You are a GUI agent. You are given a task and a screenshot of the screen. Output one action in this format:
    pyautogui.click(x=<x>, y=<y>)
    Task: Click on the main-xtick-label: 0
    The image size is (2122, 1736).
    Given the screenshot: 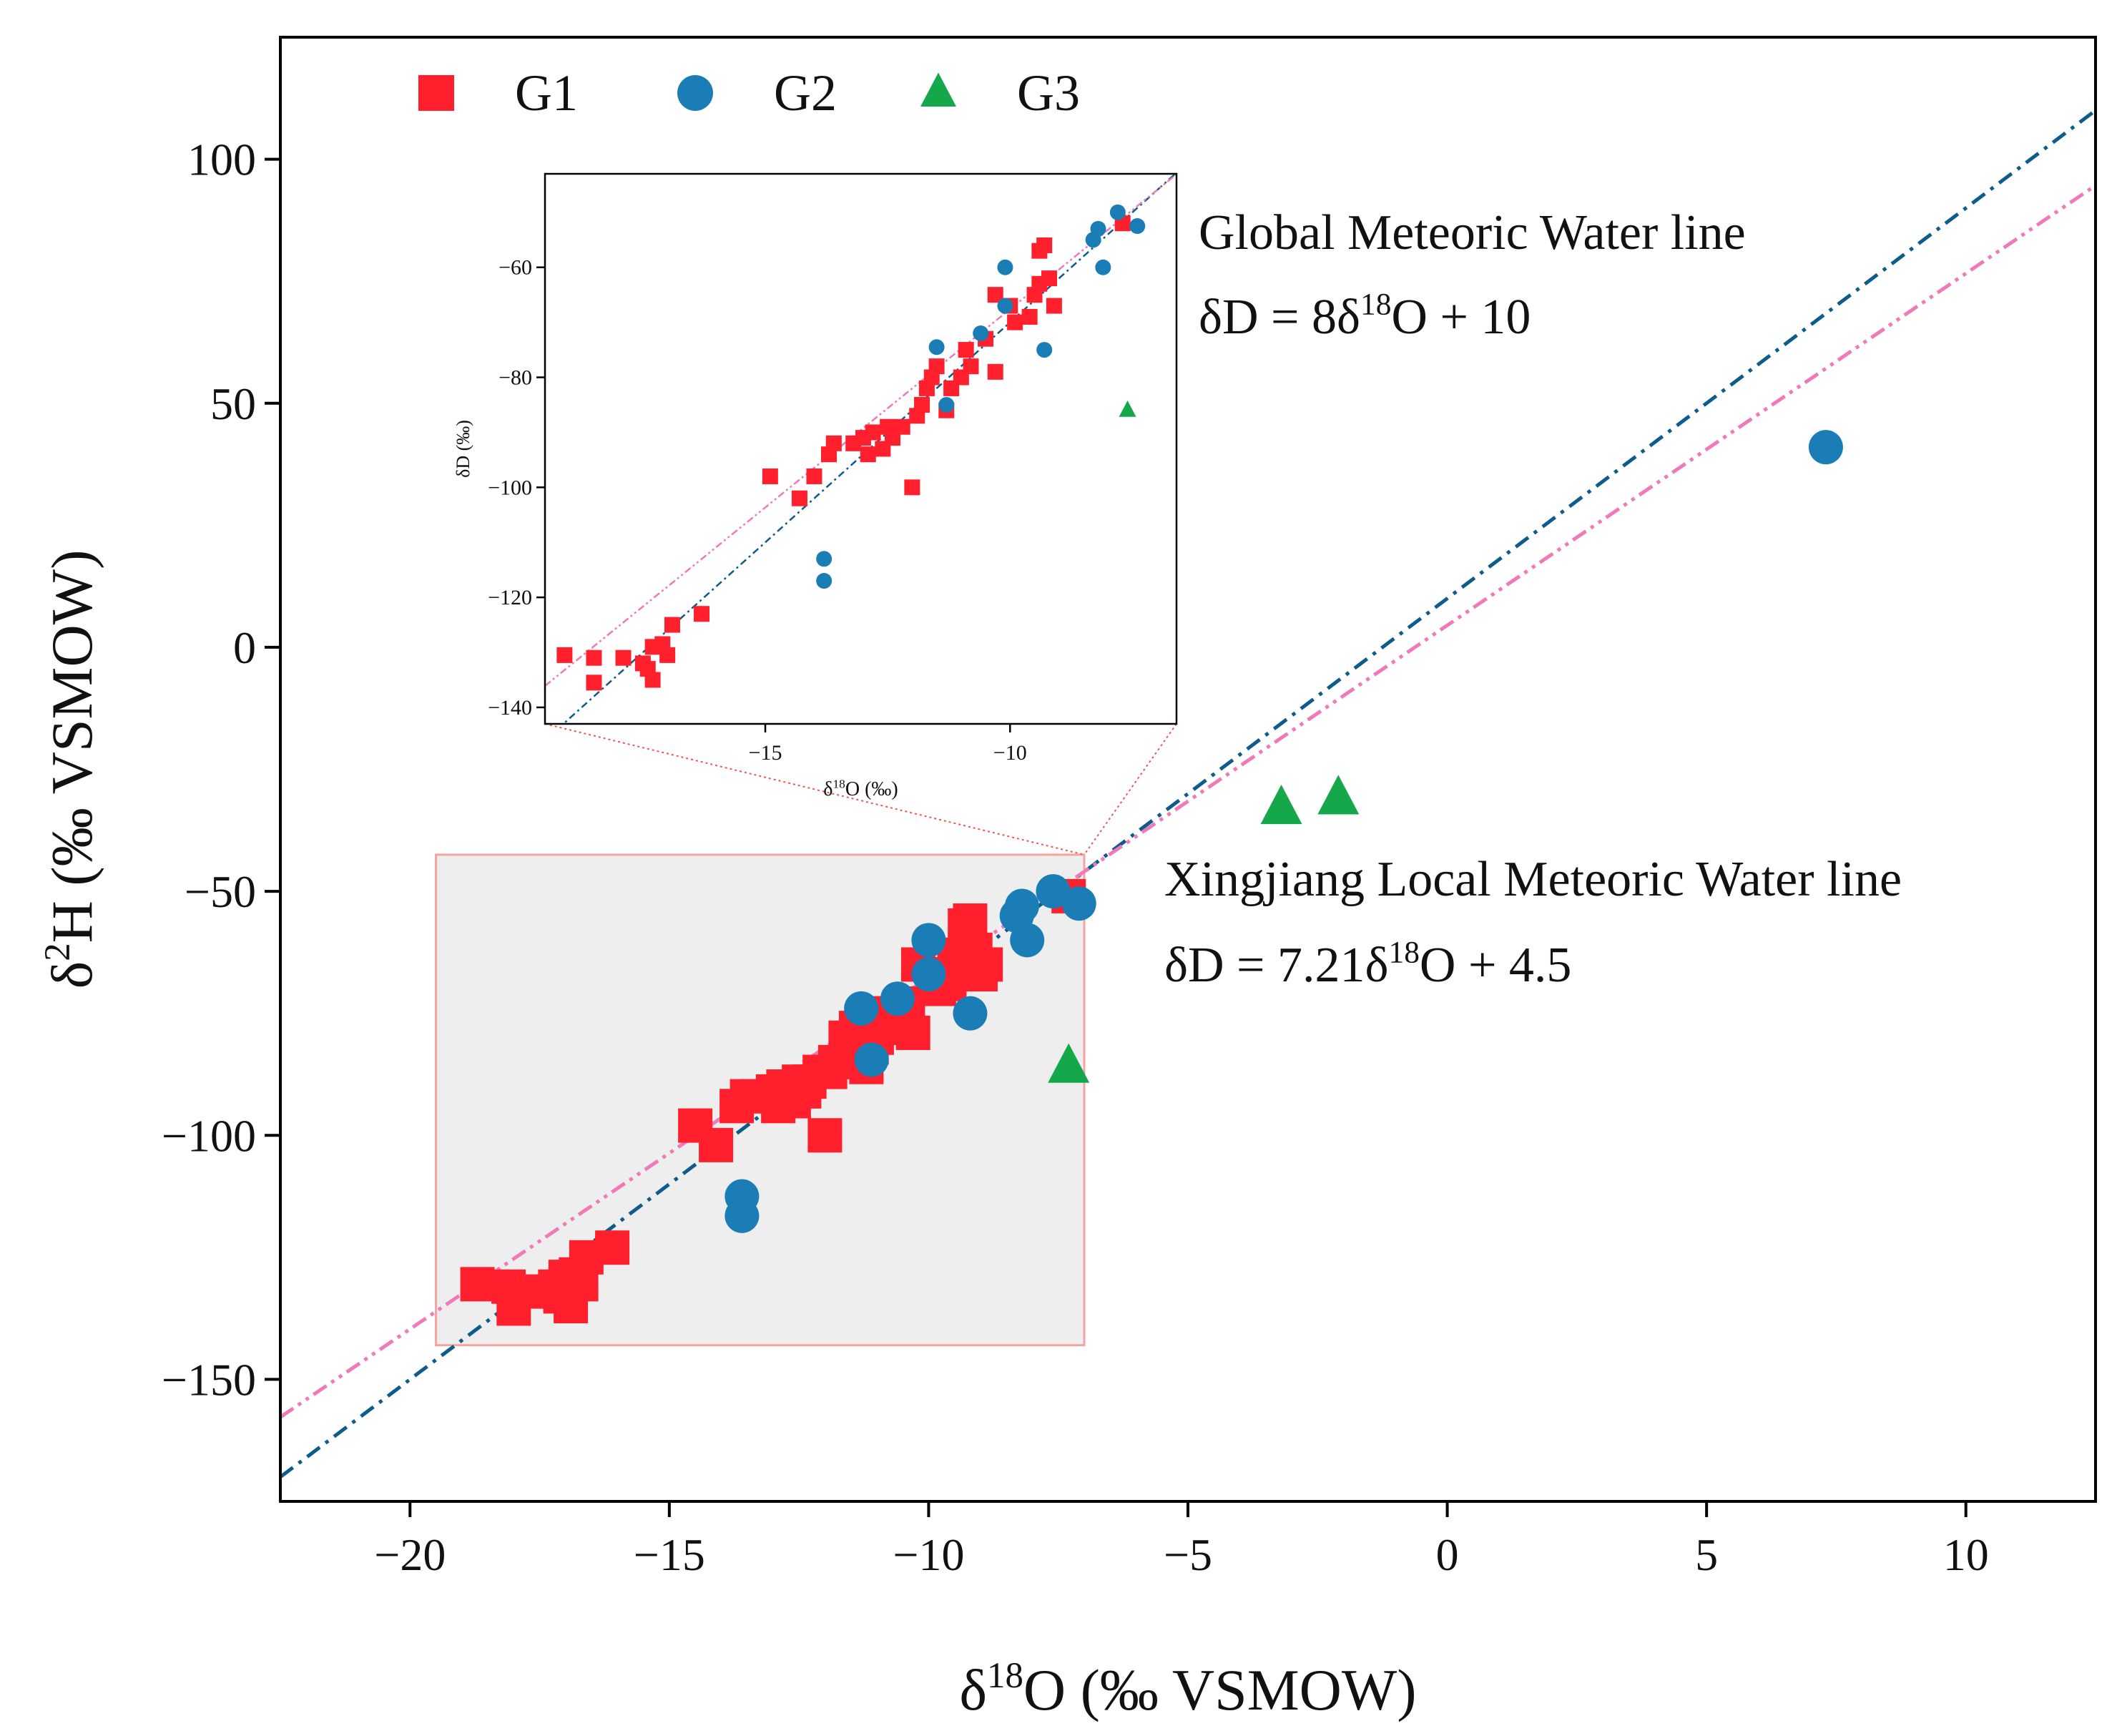 What is the action you would take?
    pyautogui.click(x=1447, y=1554)
    